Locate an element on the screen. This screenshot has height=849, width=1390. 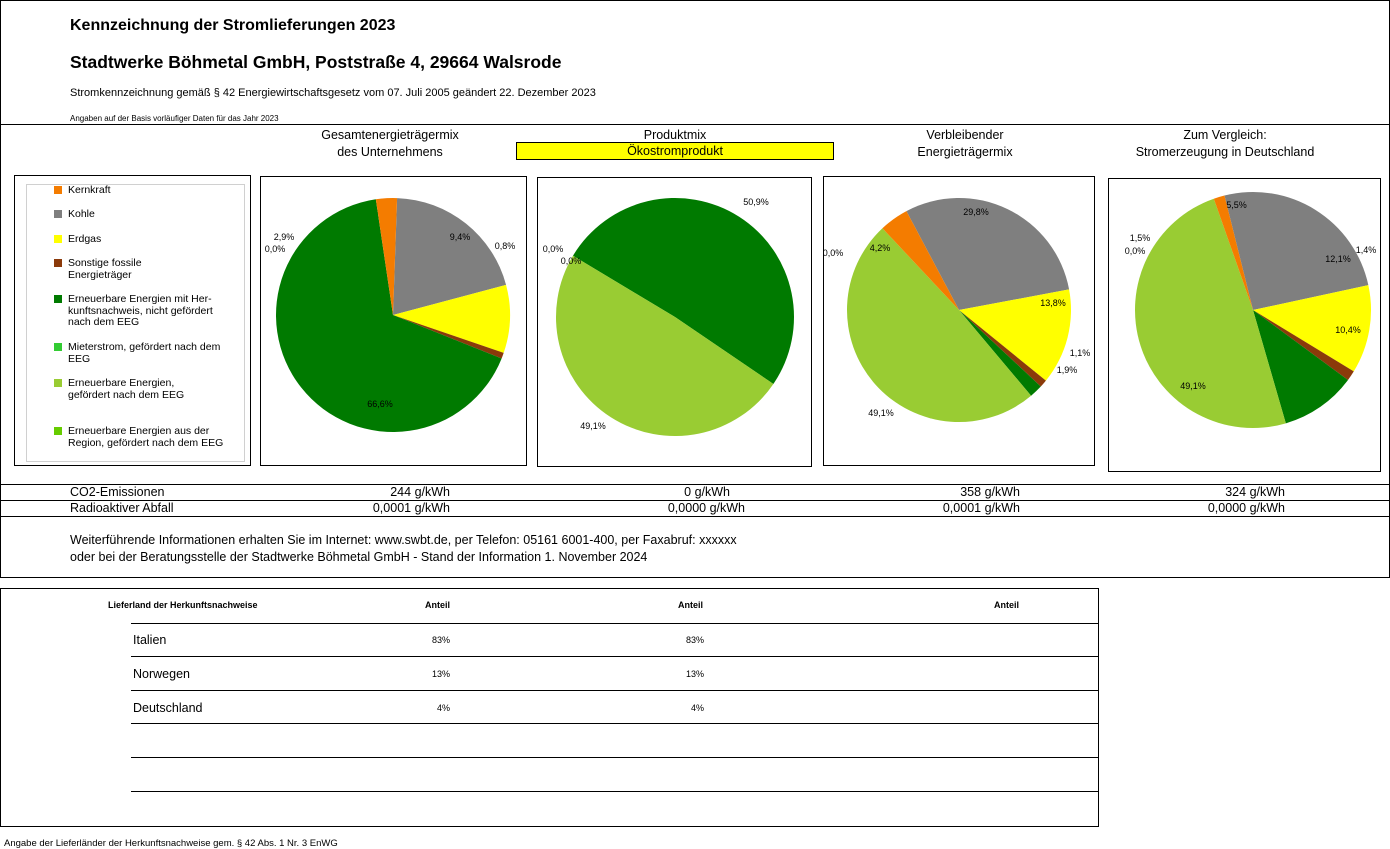
pie-data-label: 1,9% is located at coordinates (1067, 370).